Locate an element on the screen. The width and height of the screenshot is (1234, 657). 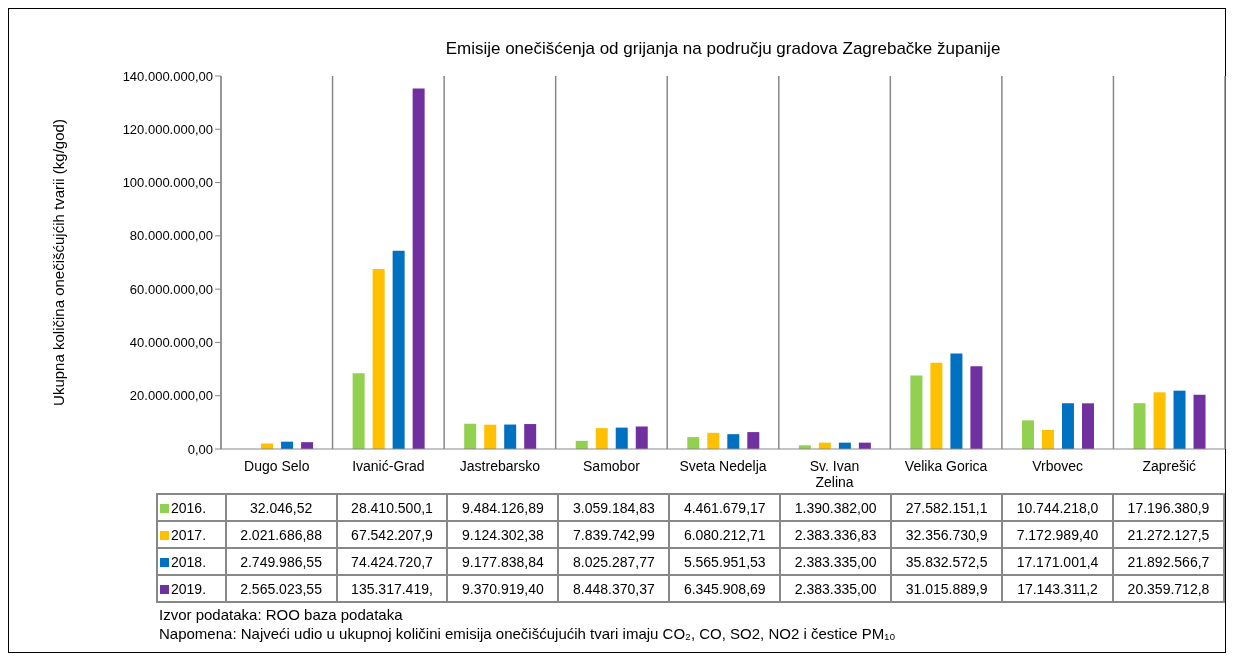
data-label: 31.015.889,9 is located at coordinates (947, 588).